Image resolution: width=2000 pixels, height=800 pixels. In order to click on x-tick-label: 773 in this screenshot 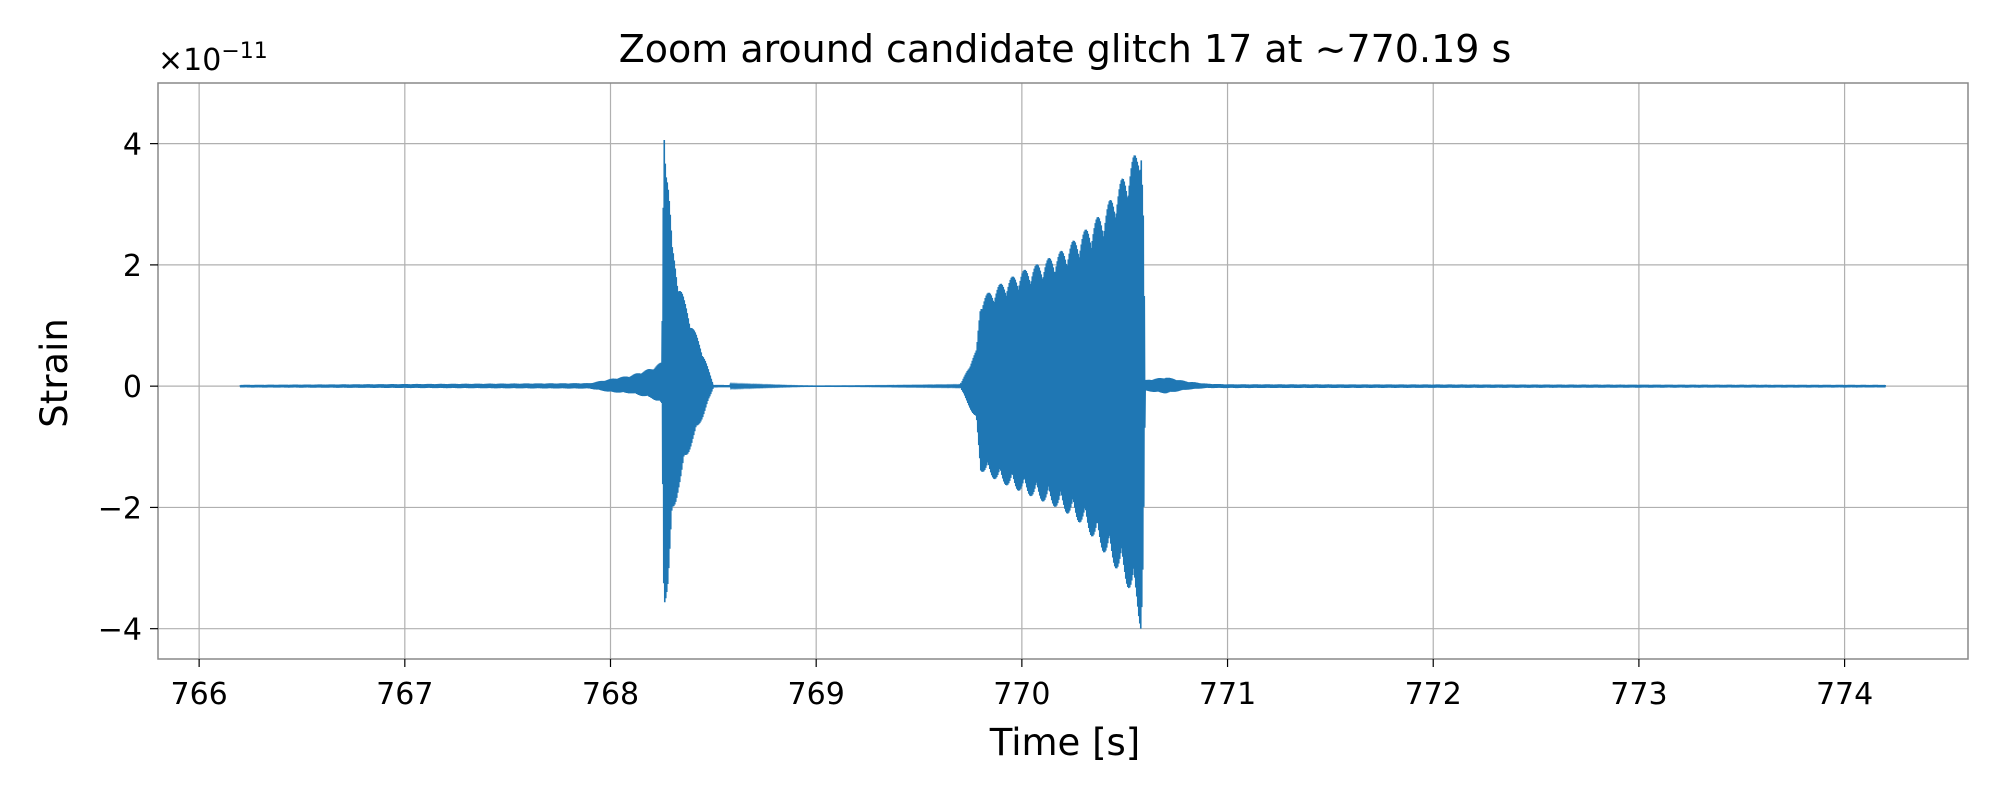, I will do `click(1638, 694)`.